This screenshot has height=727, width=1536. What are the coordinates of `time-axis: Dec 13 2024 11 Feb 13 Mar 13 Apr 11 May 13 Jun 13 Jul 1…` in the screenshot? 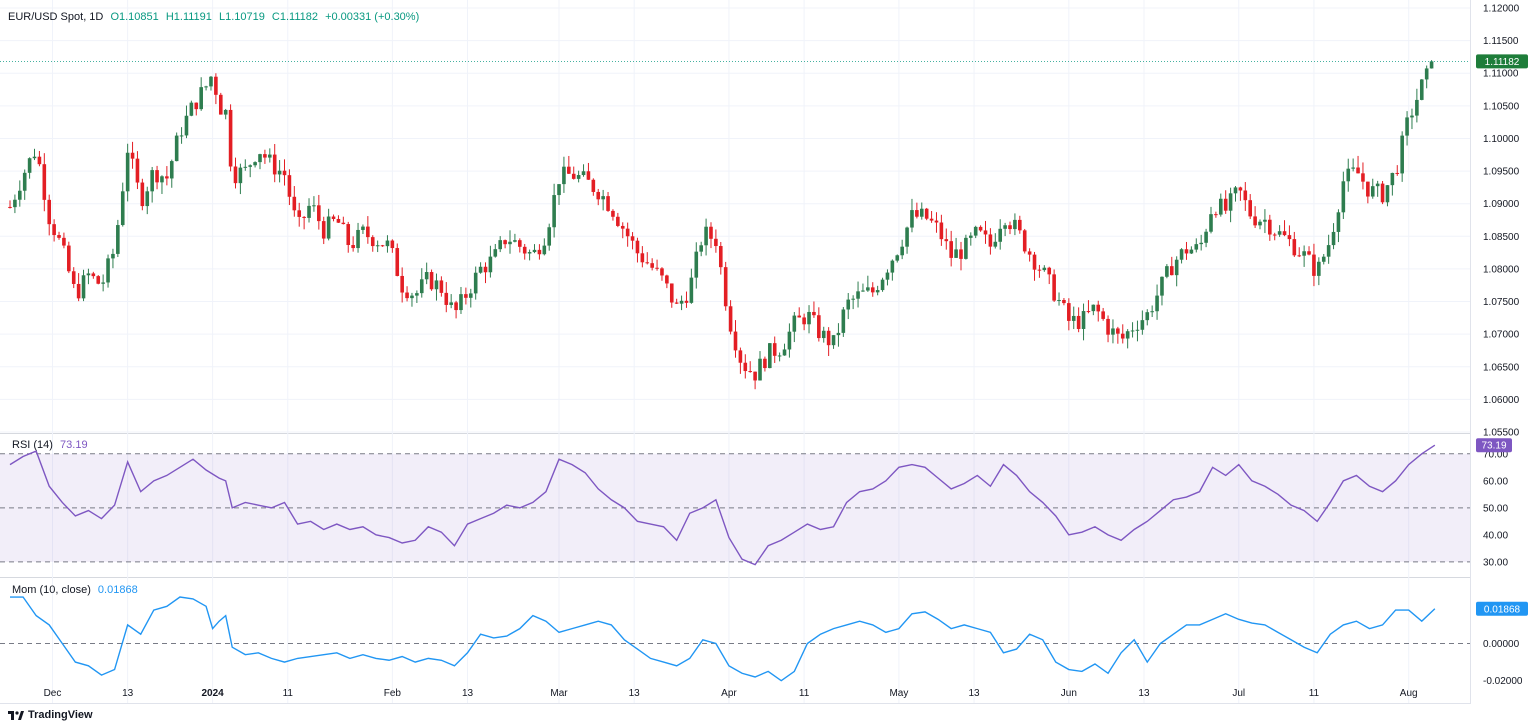 It's located at (731, 693).